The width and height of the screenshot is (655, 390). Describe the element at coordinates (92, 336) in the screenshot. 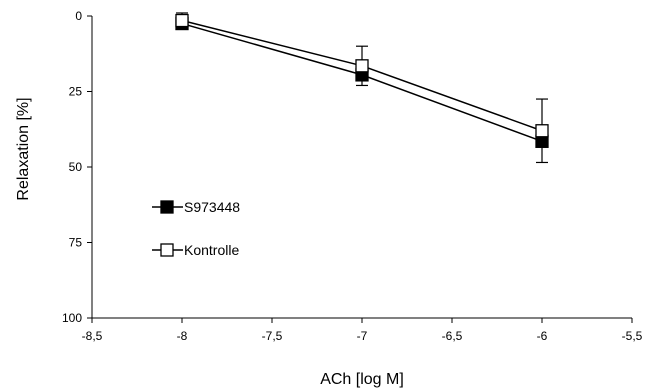

I see `x-tick-label: -8,5` at that location.